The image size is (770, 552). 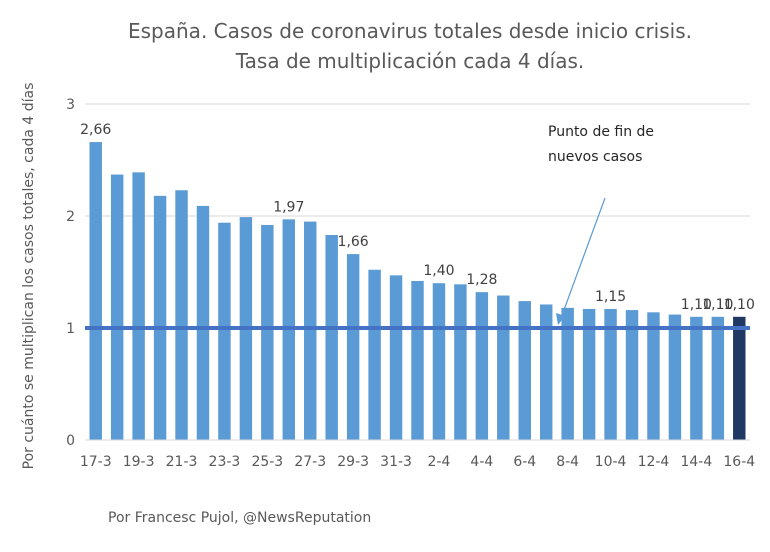 I want to click on x-tick-label: 19-3, so click(x=139, y=462).